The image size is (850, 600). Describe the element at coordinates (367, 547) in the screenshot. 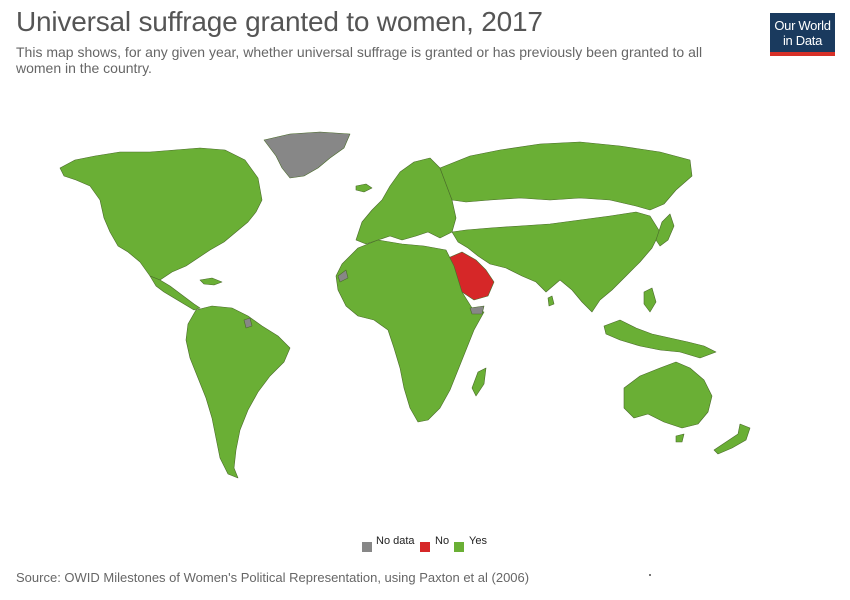

I see `legend-swatch-no-data` at that location.